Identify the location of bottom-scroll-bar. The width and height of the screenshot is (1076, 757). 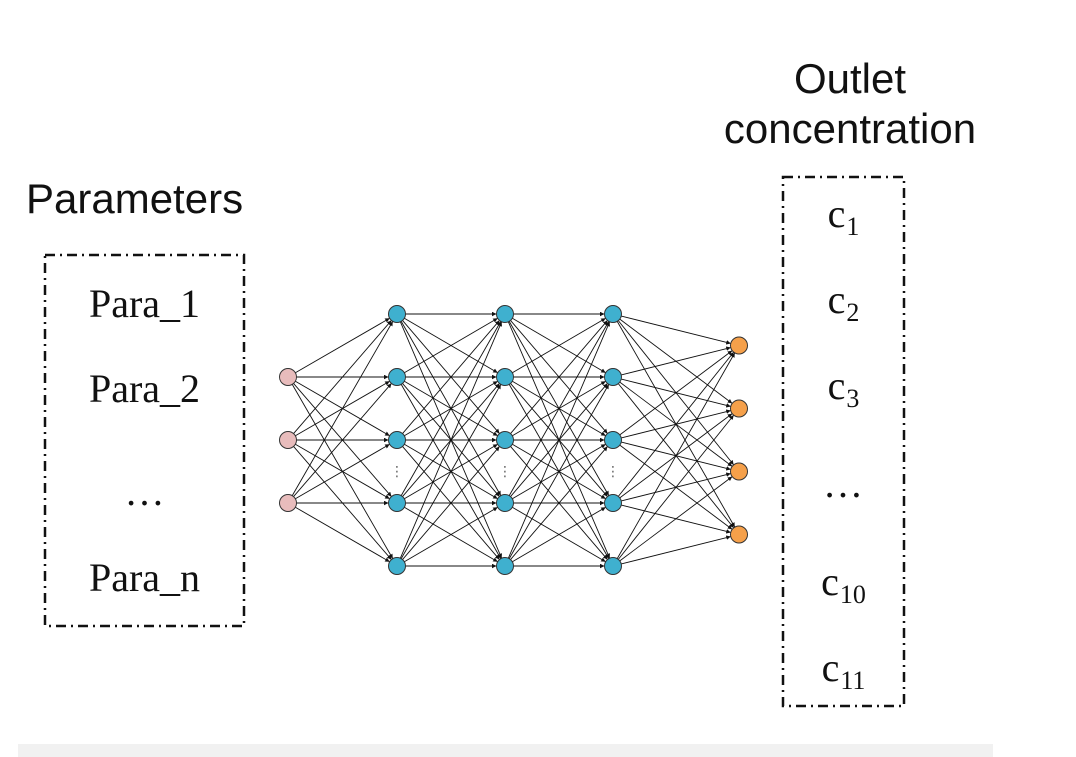
(505, 750).